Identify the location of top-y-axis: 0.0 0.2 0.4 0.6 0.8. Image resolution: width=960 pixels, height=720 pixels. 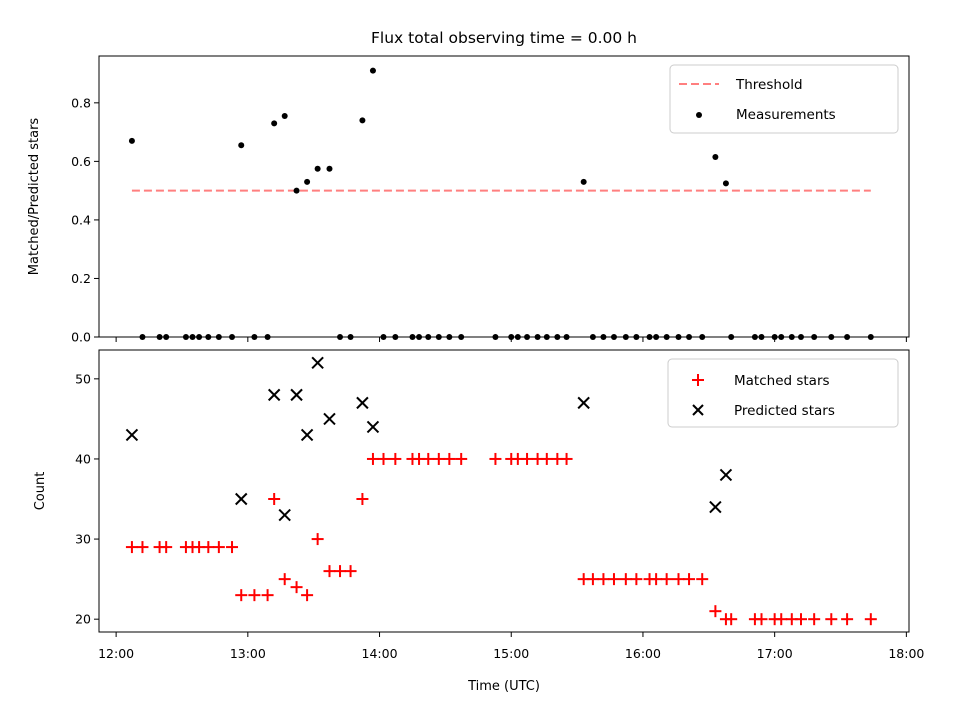
(85, 220).